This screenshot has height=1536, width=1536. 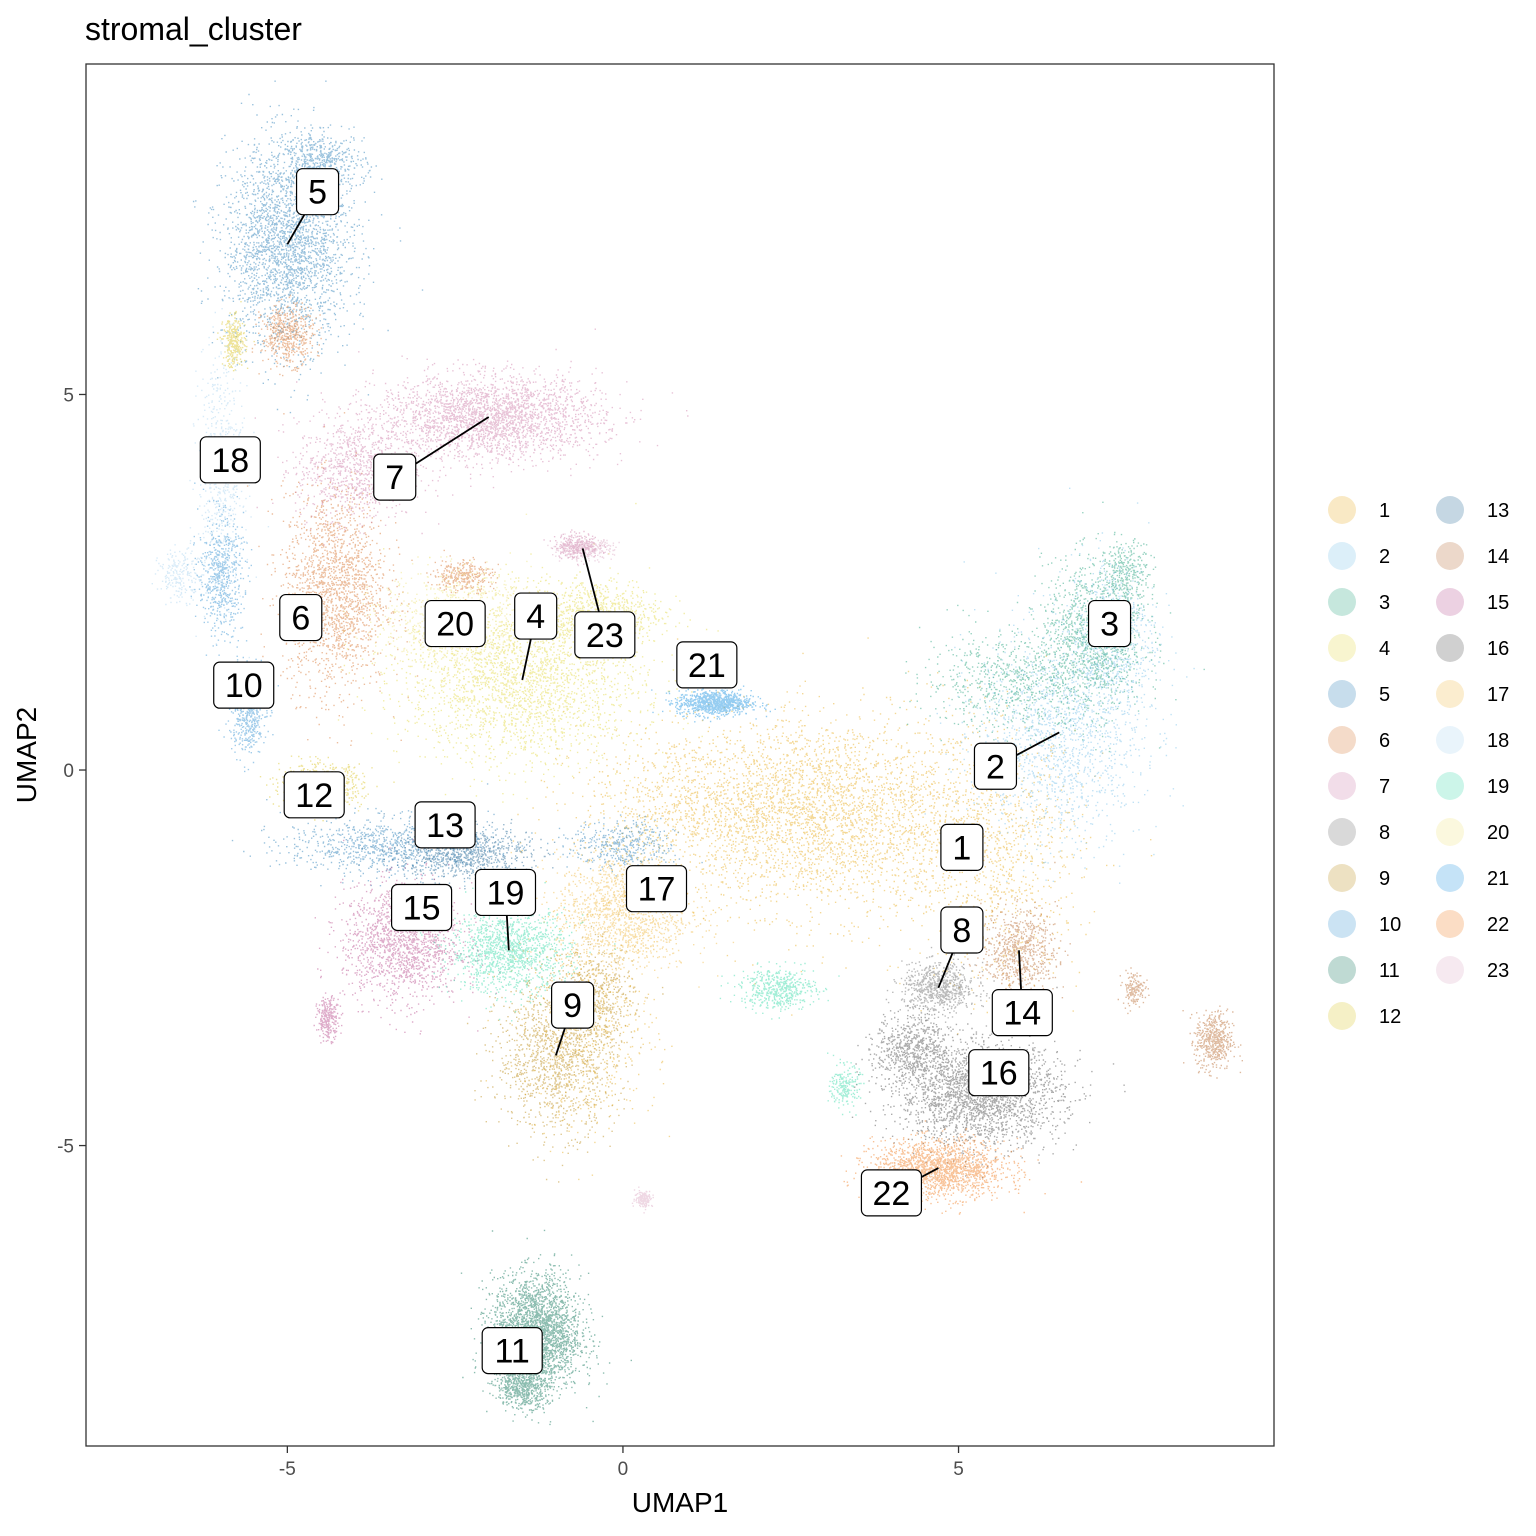 I want to click on cluster-label-text: 7, so click(x=394, y=478).